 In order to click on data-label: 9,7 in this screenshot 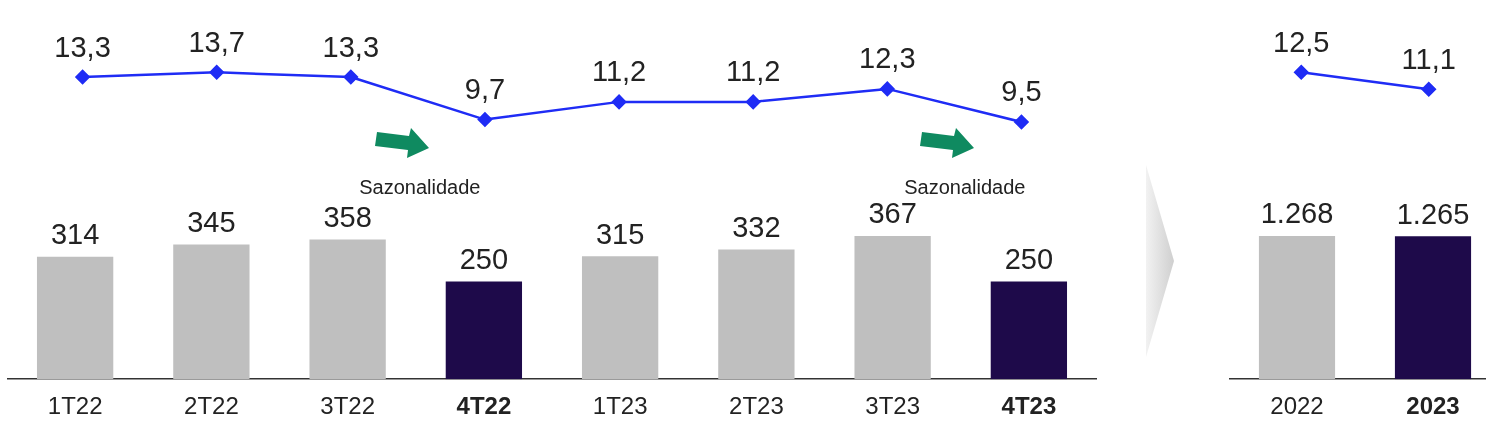, I will do `click(485, 89)`.